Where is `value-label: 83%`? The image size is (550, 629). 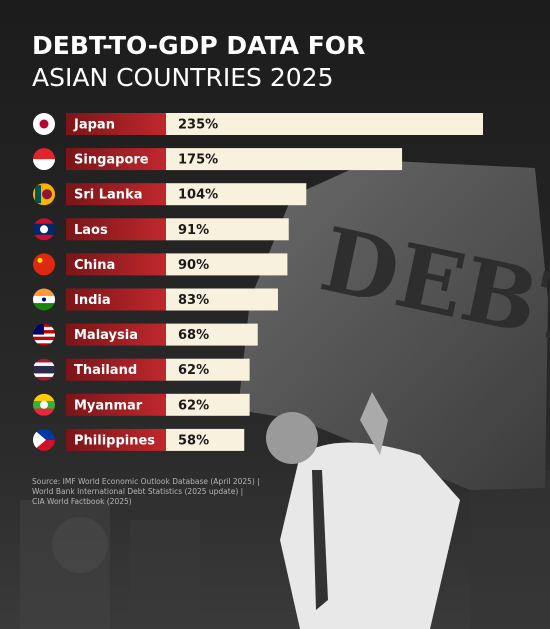
value-label: 83% is located at coordinates (193, 300).